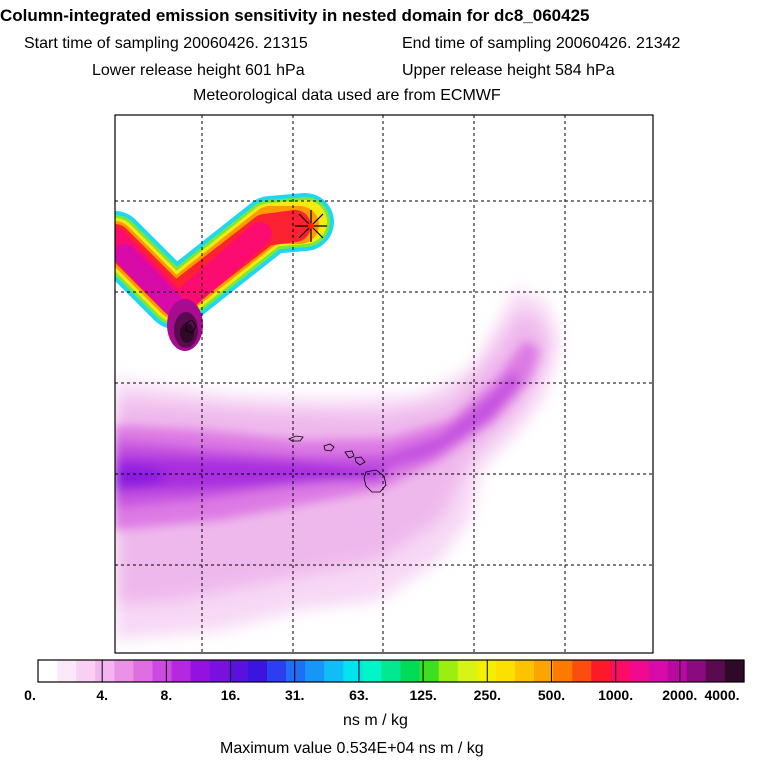 The image size is (768, 768). I want to click on end-time-line: End time of sampling 20060426. 21342, so click(541, 44).